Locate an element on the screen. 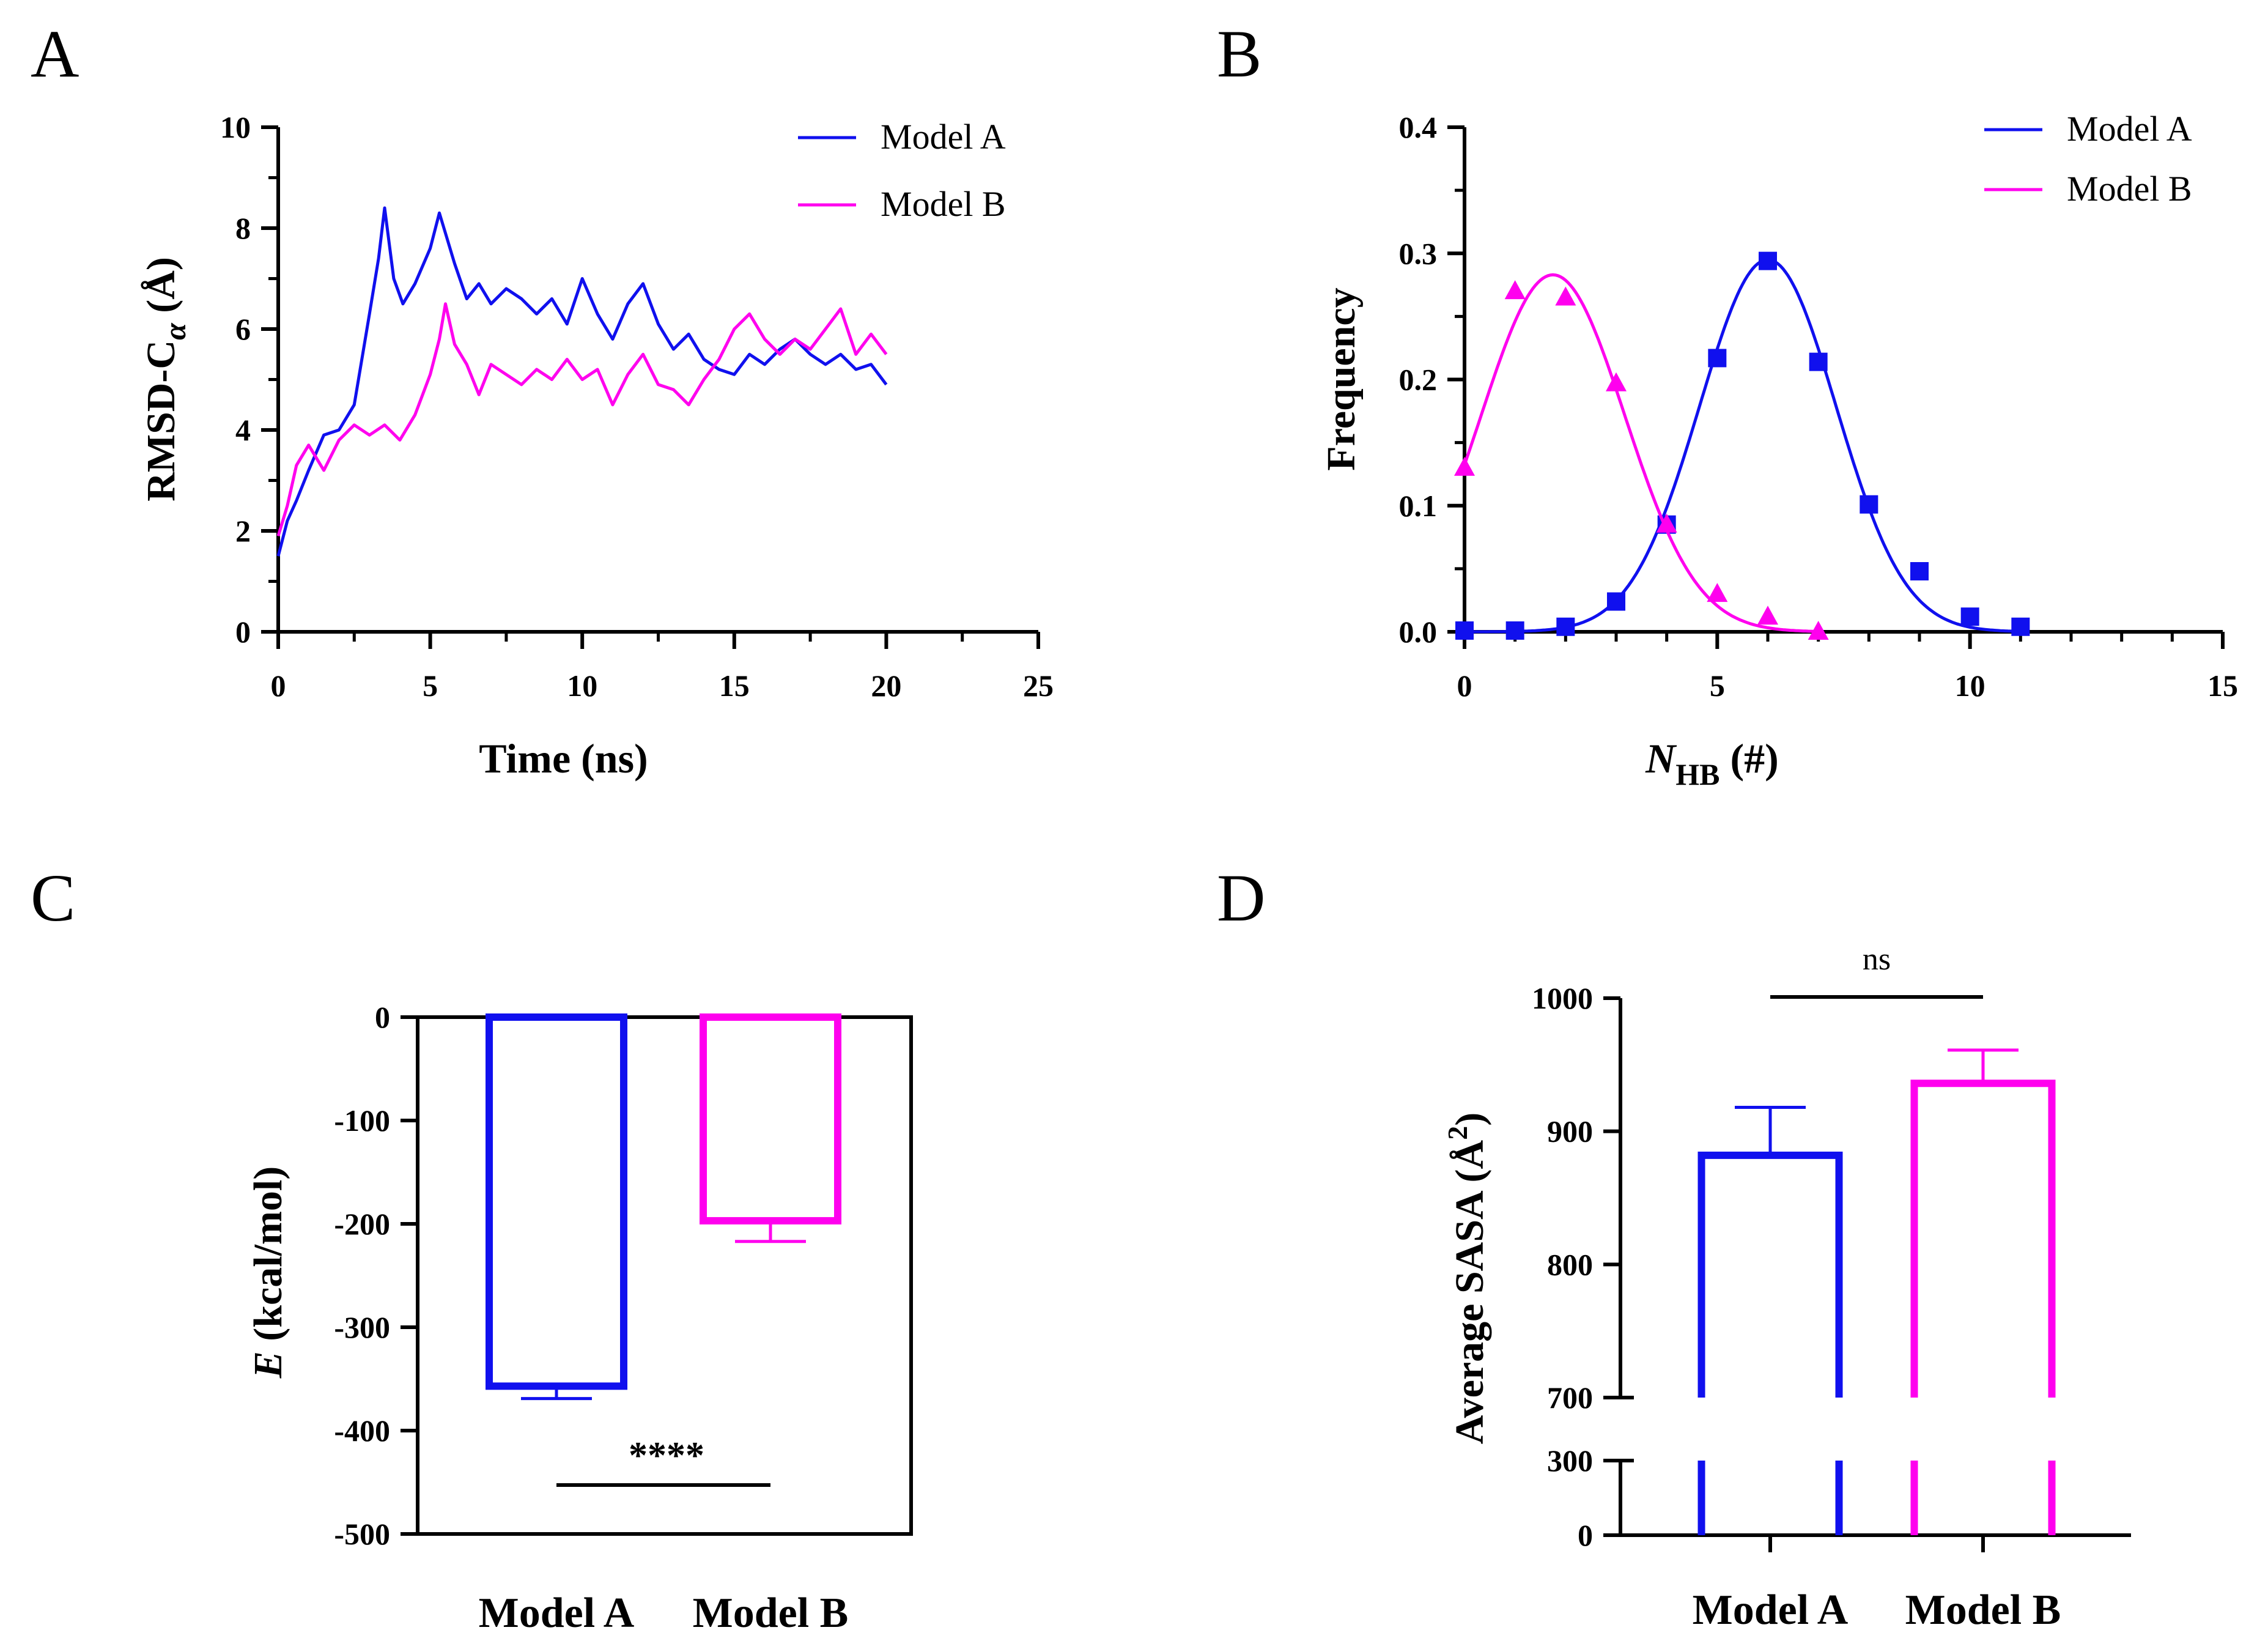  y-axis-label: RMSD-Cα (Å) is located at coordinates (166, 380).